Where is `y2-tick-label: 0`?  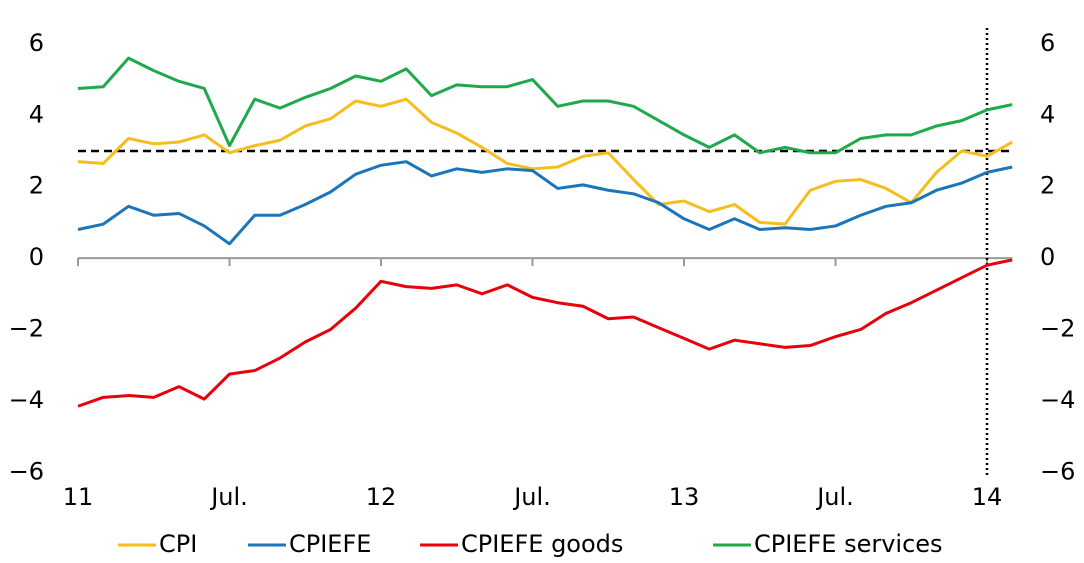 y2-tick-label: 0 is located at coordinates (1047, 257).